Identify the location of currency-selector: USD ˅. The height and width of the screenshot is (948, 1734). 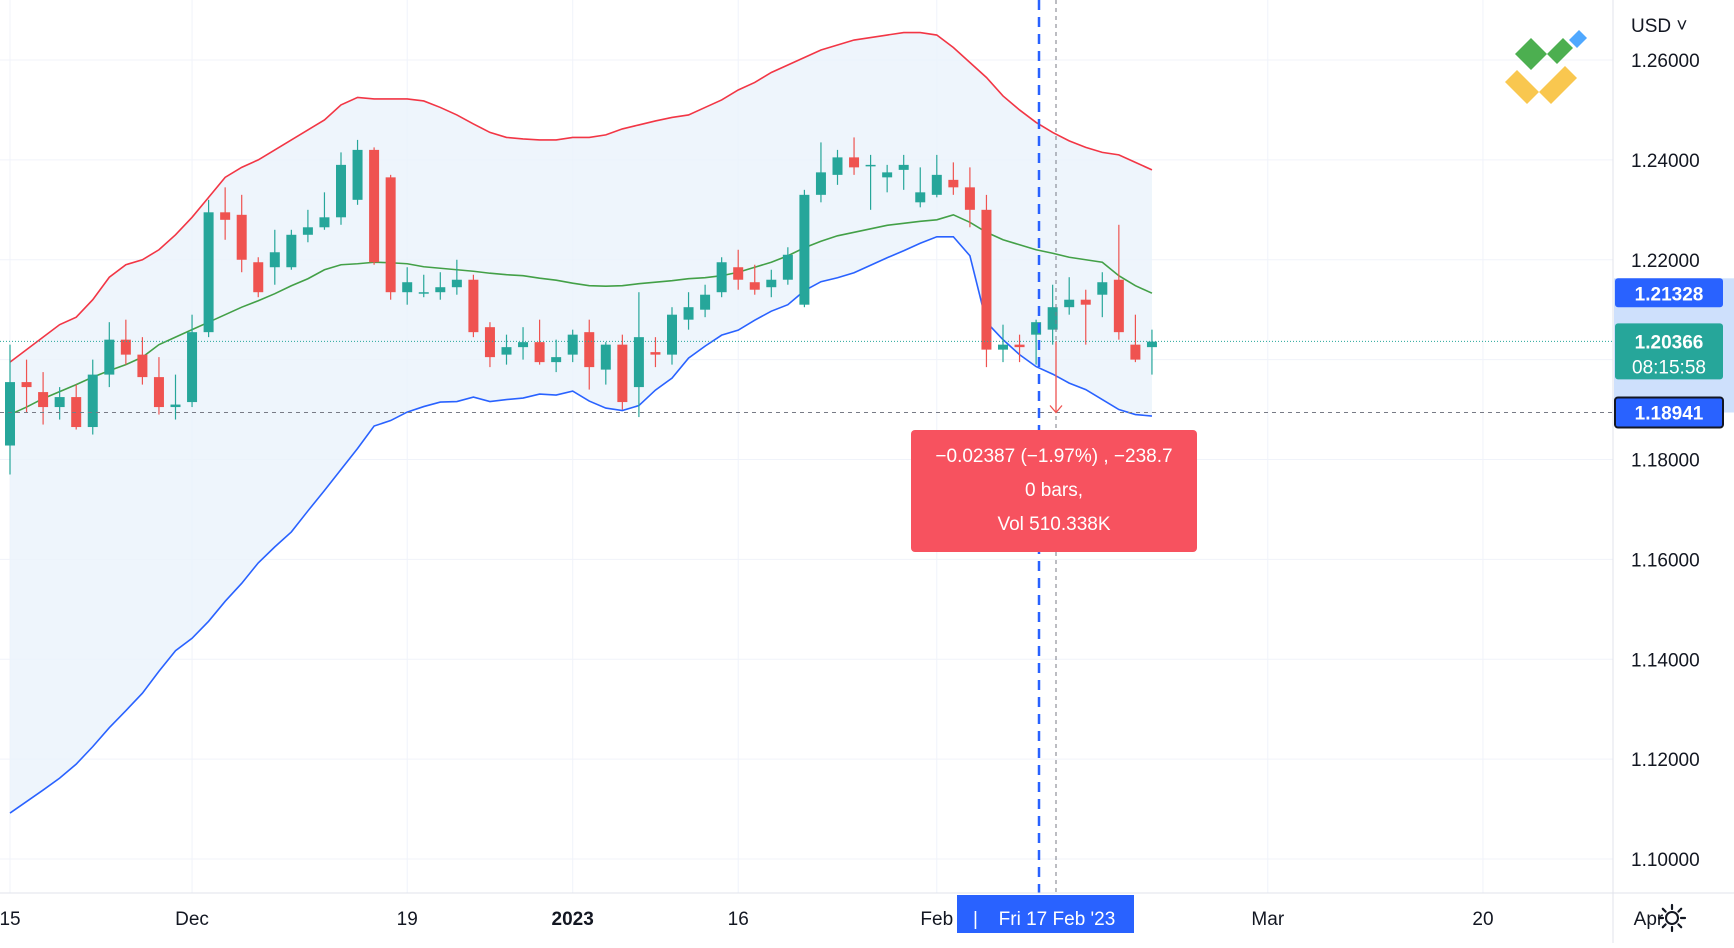
(1659, 26).